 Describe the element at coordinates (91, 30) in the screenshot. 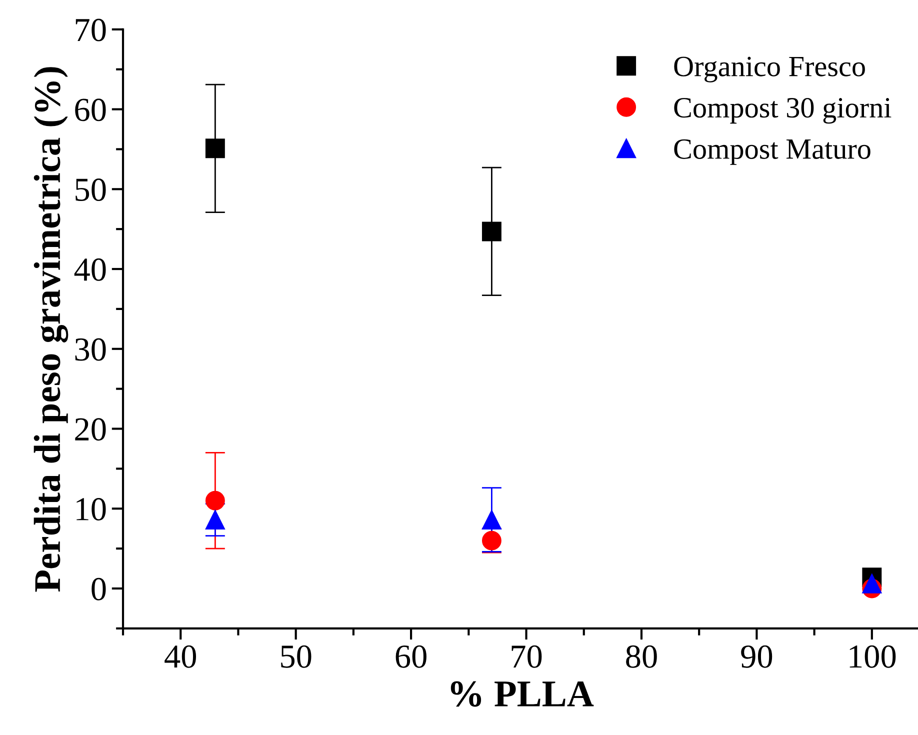

I see `y-tick-label: 70` at that location.